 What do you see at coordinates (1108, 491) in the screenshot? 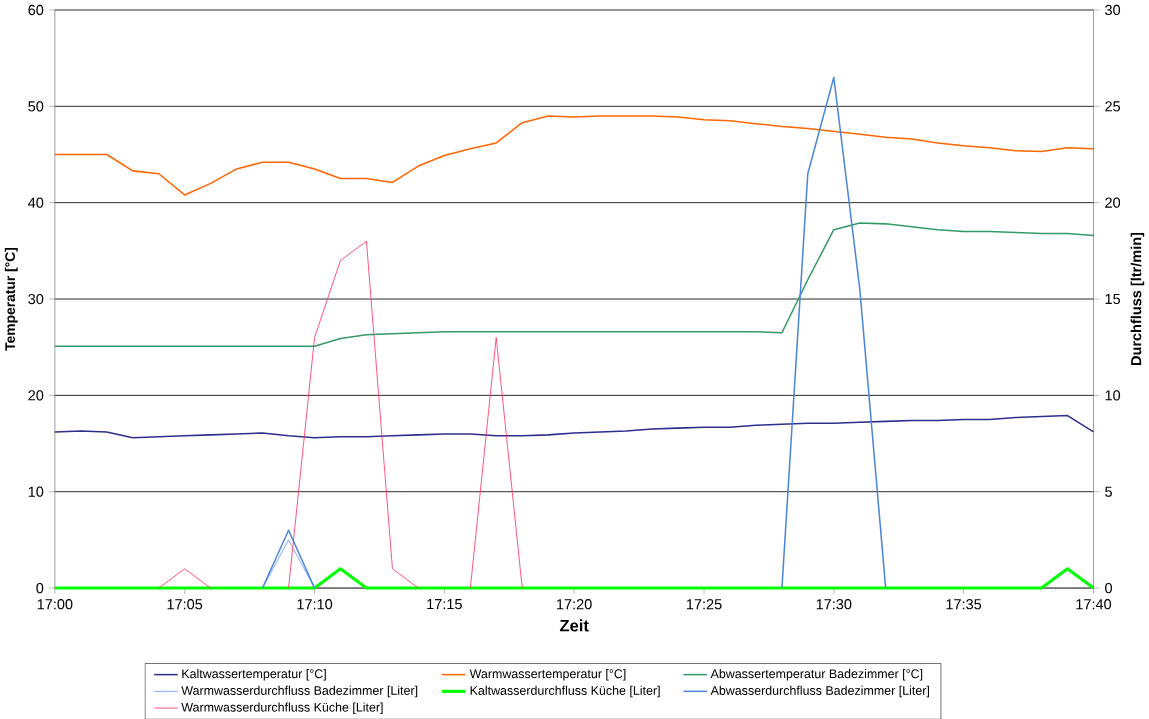
I see `y2-tick-label: 5` at bounding box center [1108, 491].